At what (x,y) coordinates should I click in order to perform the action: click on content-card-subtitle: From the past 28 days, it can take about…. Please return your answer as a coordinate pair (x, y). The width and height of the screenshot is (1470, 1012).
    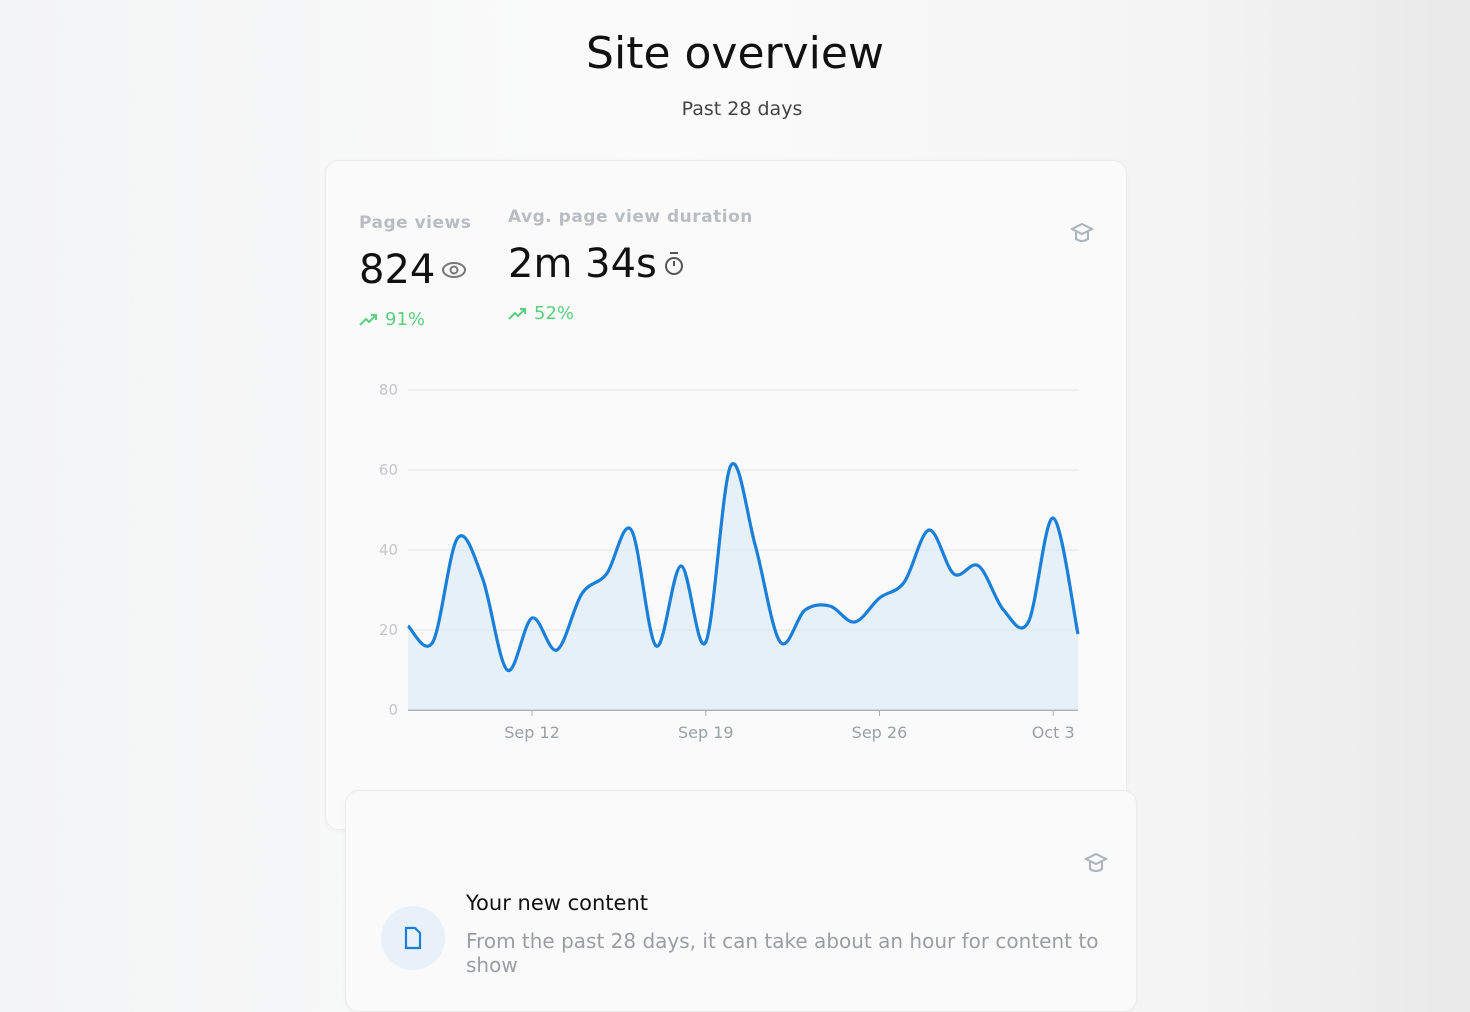
    Looking at the image, I should click on (782, 953).